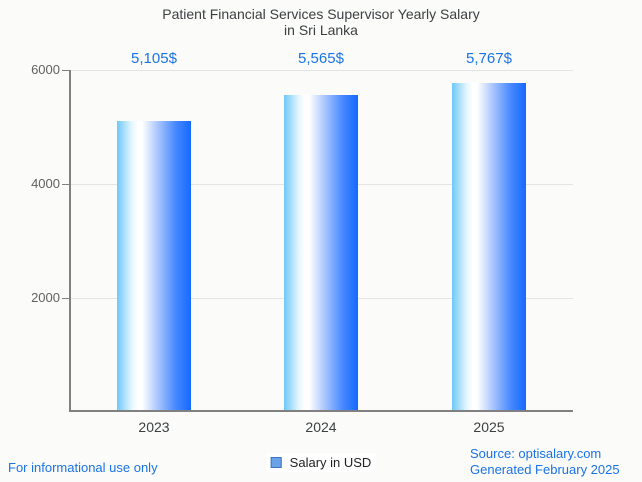  What do you see at coordinates (45, 69) in the screenshot?
I see `y-tick-label-6000: 6000` at bounding box center [45, 69].